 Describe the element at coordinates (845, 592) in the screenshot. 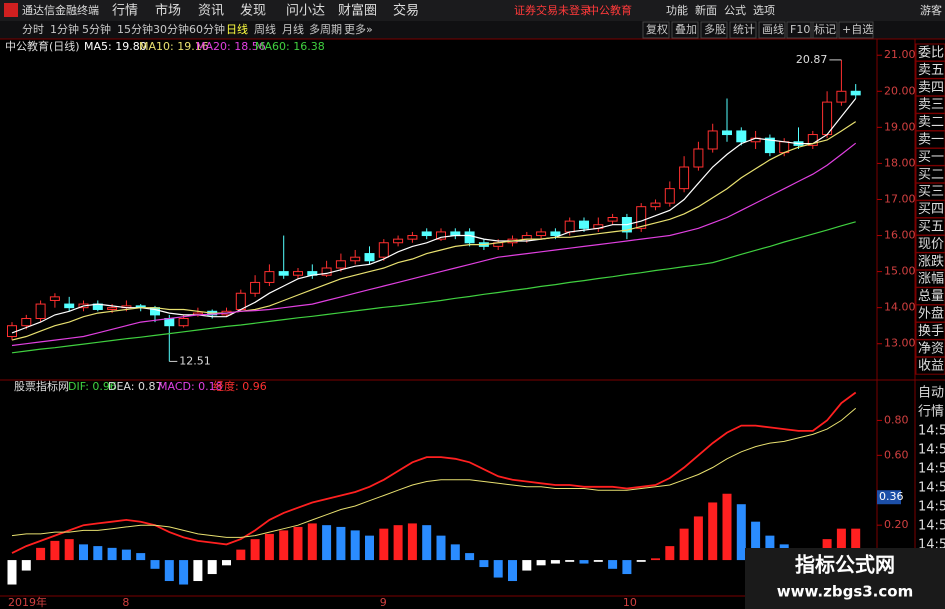

I see `watermark-url: www.zbgs3.com` at that location.